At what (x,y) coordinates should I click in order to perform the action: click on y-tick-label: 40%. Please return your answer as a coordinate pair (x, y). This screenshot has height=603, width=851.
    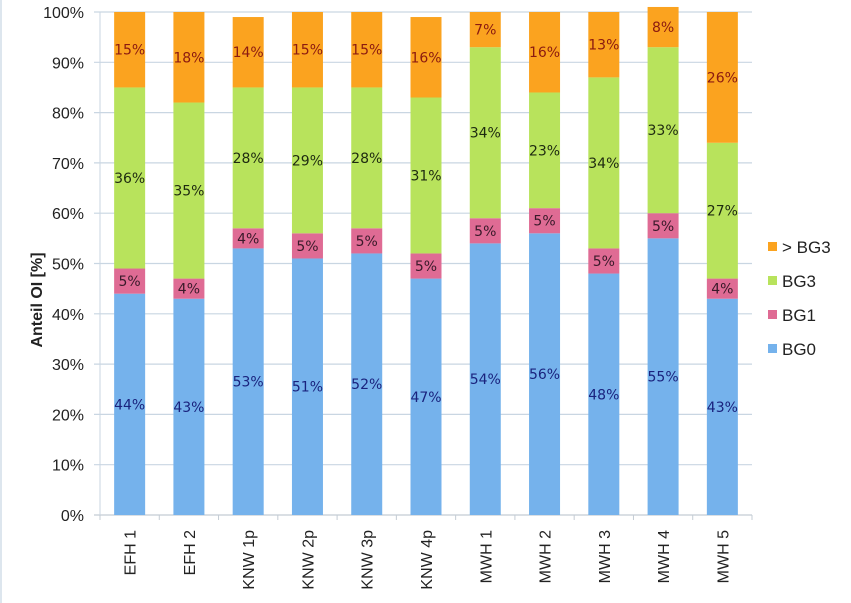
    Looking at the image, I should click on (68, 315).